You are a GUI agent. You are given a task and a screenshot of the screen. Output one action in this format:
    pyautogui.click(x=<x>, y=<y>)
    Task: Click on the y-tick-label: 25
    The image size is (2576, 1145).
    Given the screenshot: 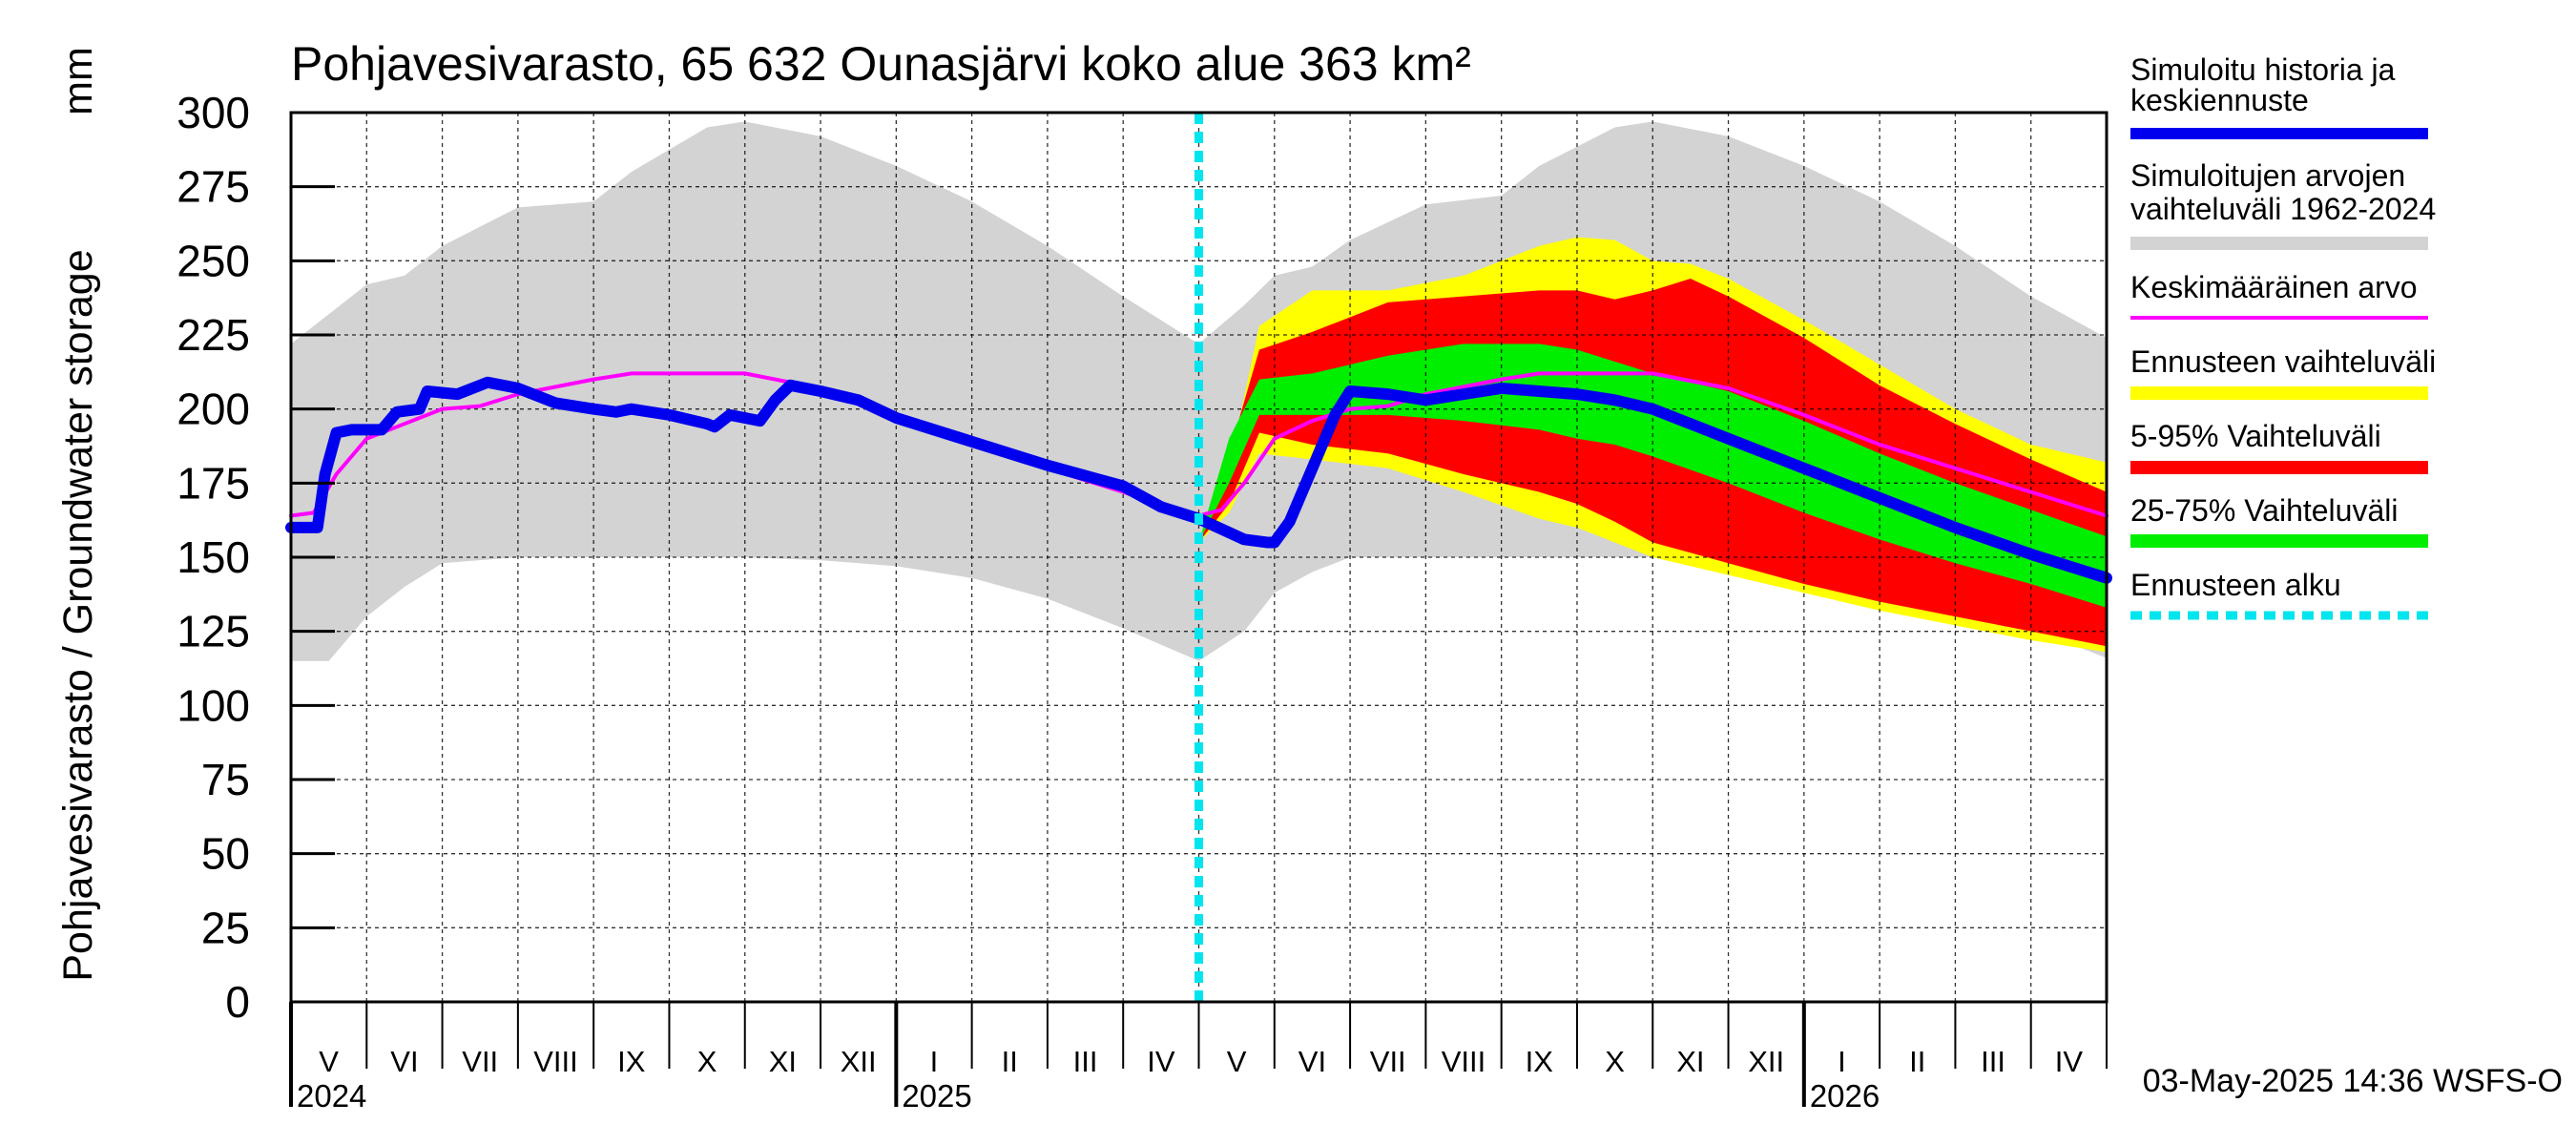 What is the action you would take?
    pyautogui.click(x=225, y=927)
    